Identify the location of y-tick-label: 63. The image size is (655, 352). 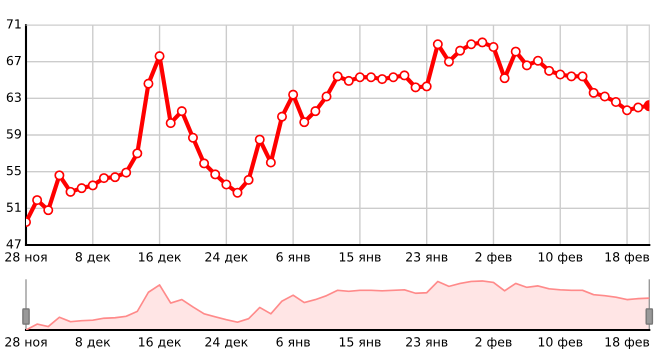
(13, 97).